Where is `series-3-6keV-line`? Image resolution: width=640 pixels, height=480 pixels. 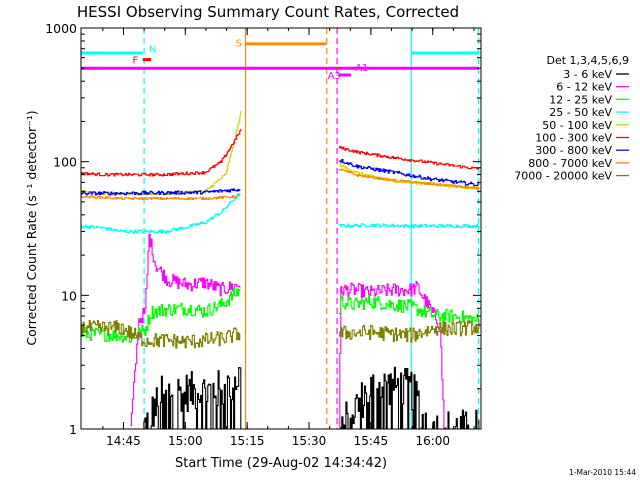
series-3-6keV-line is located at coordinates (311, 398).